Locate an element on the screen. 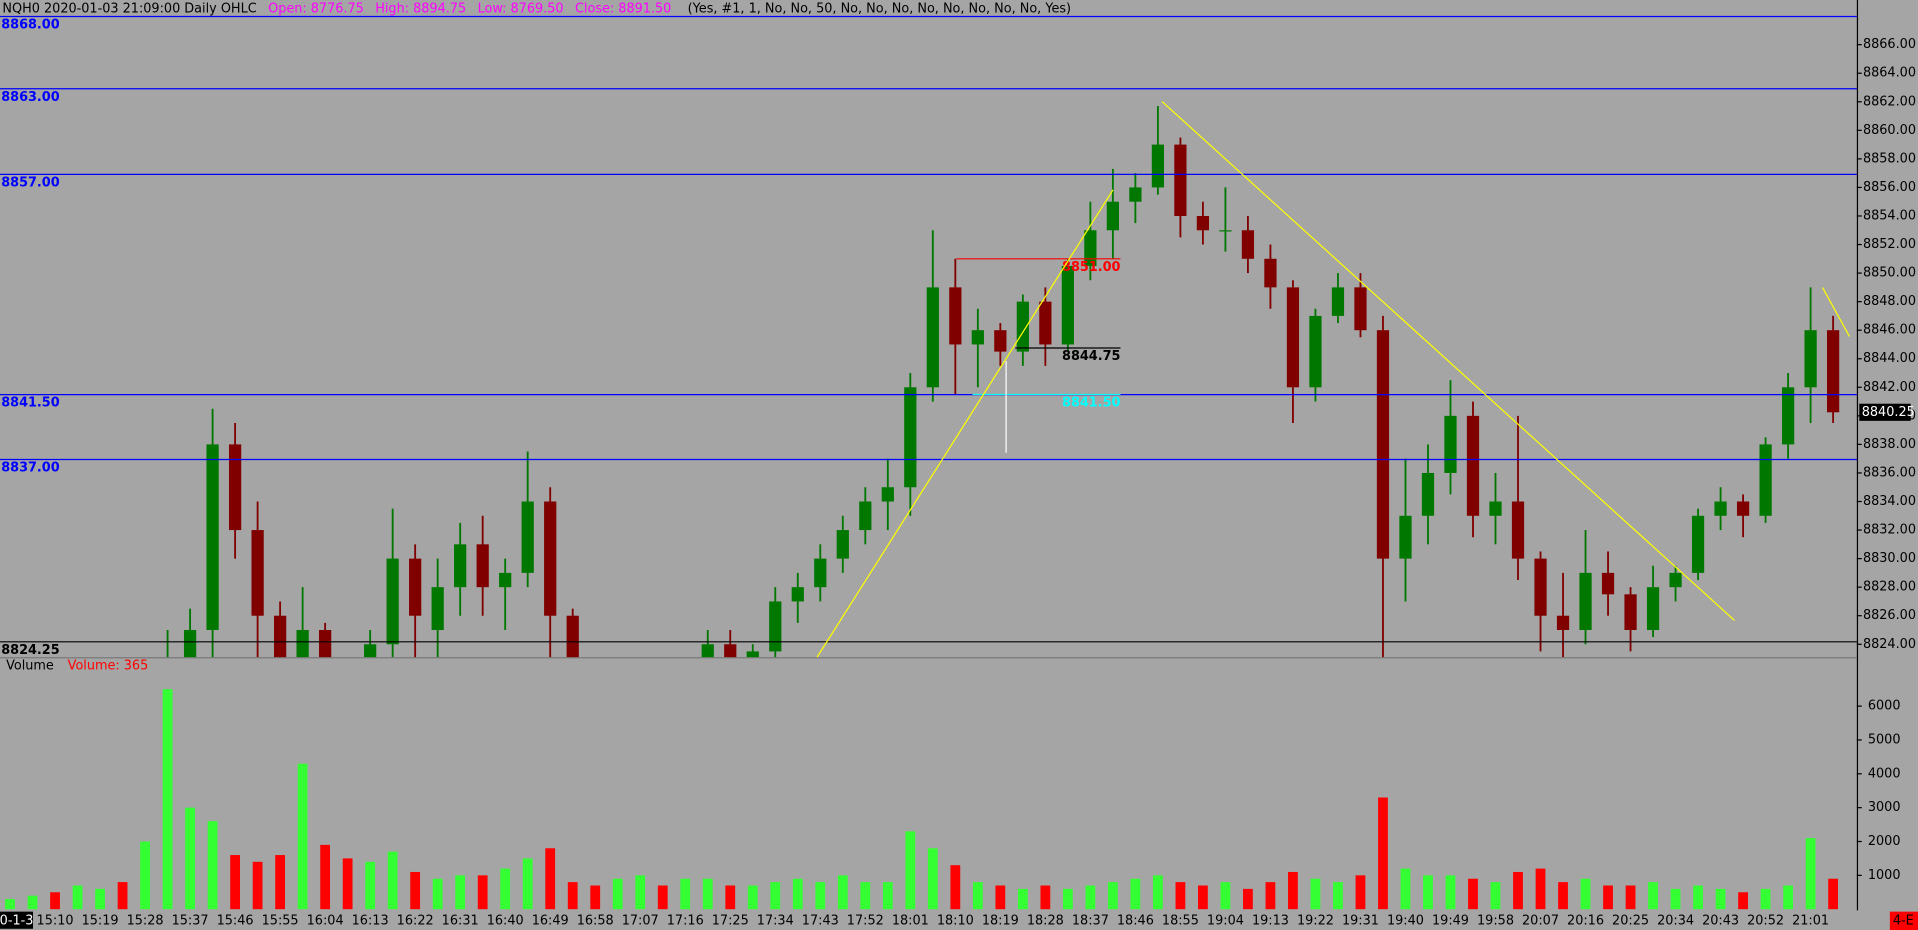 Image resolution: width=1918 pixels, height=930 pixels. x-tick-label: 19:31 is located at coordinates (1360, 920).